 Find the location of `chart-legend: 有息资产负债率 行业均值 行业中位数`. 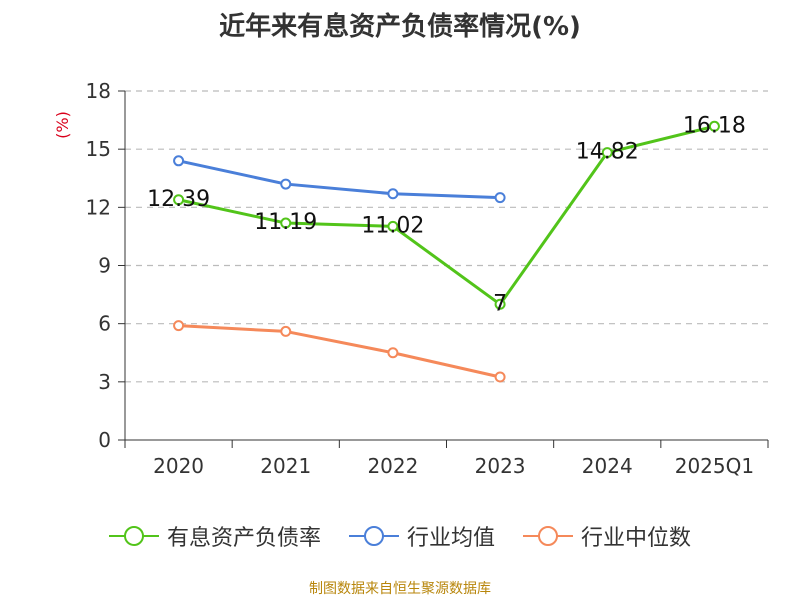

chart-legend: 有息资产负债率 行业均值 行业中位数 is located at coordinates (400, 536).